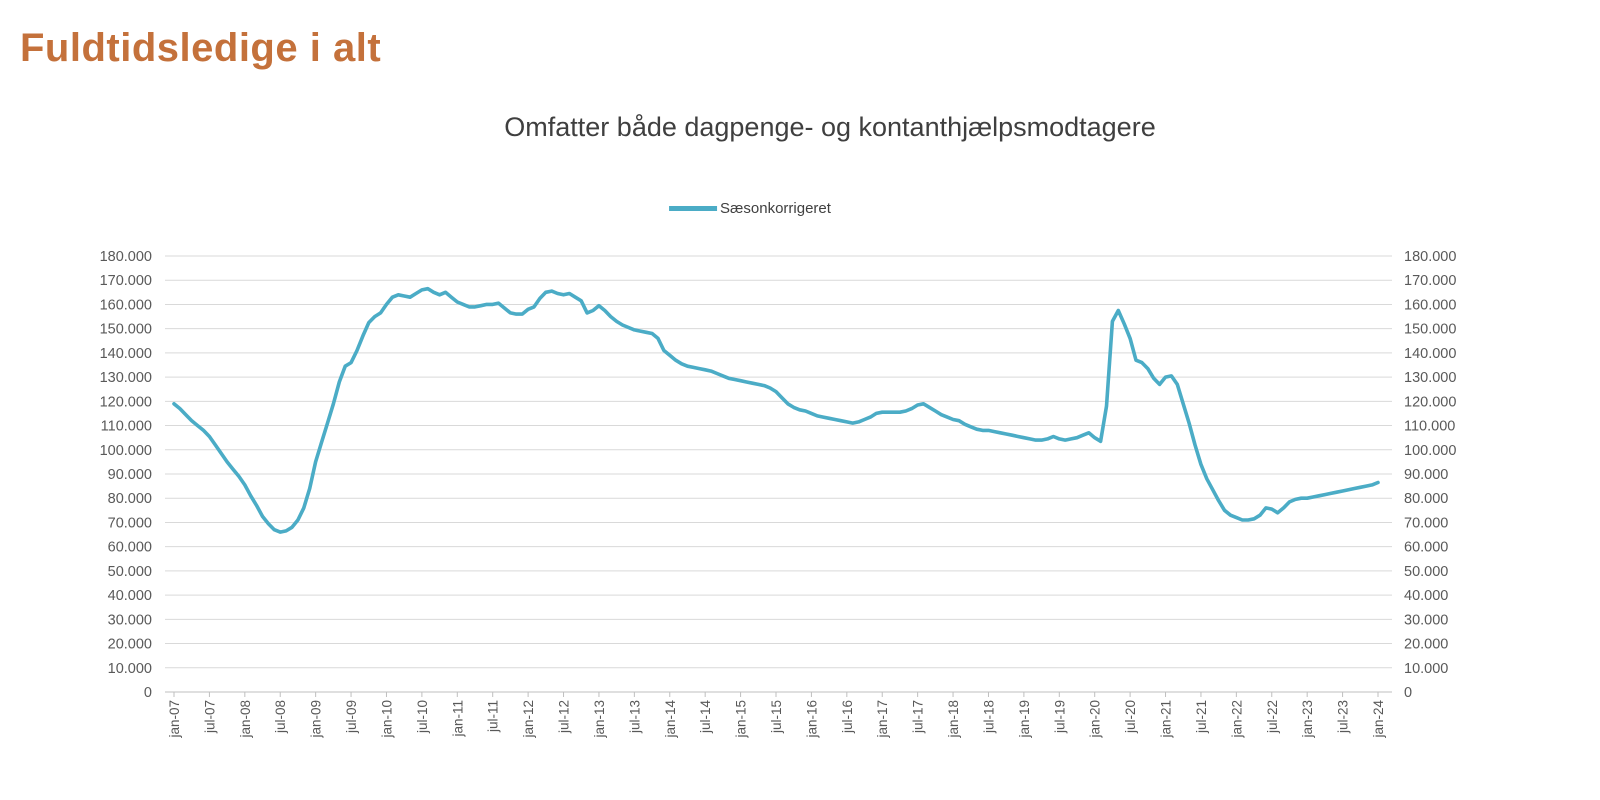 The image size is (1600, 800). What do you see at coordinates (126, 427) in the screenshot?
I see `y-axis-label-left: 110.000` at bounding box center [126, 427].